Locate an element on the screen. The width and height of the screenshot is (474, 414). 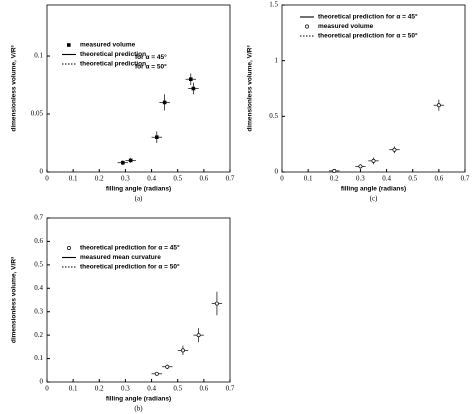
y-tick-label: 0.2 is located at coordinates (38, 335).